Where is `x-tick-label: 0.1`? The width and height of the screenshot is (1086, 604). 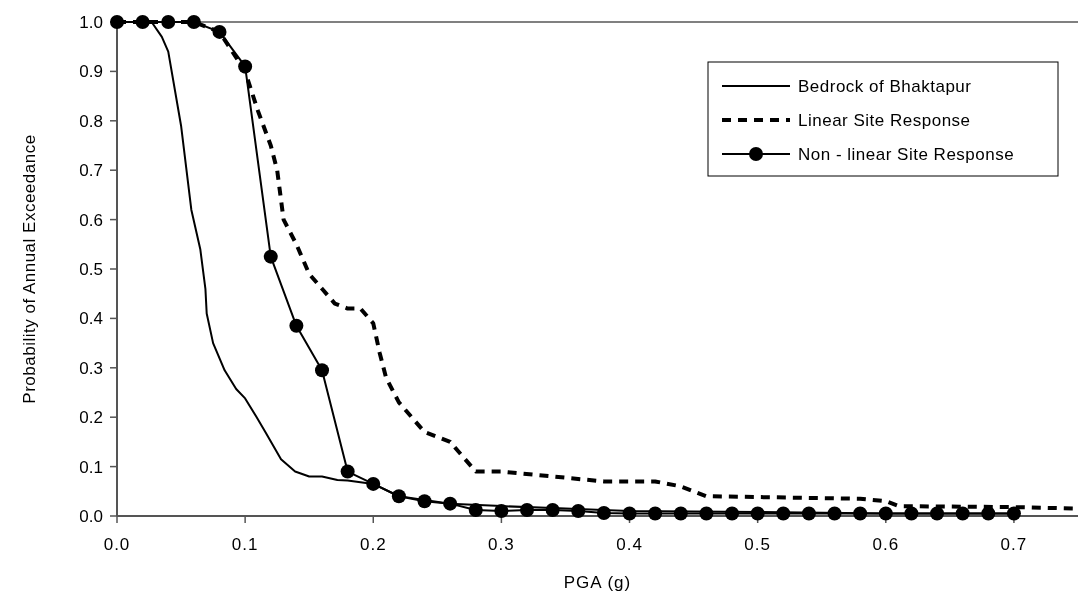 x-tick-label: 0.1 is located at coordinates (245, 544).